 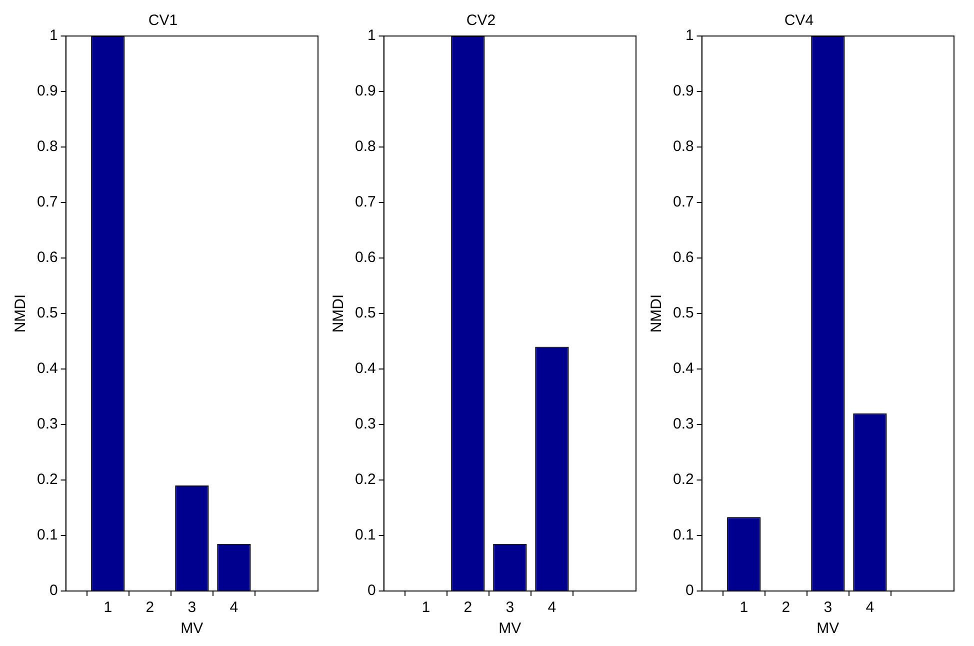 I want to click on chart-title: CV4, so click(x=799, y=21).